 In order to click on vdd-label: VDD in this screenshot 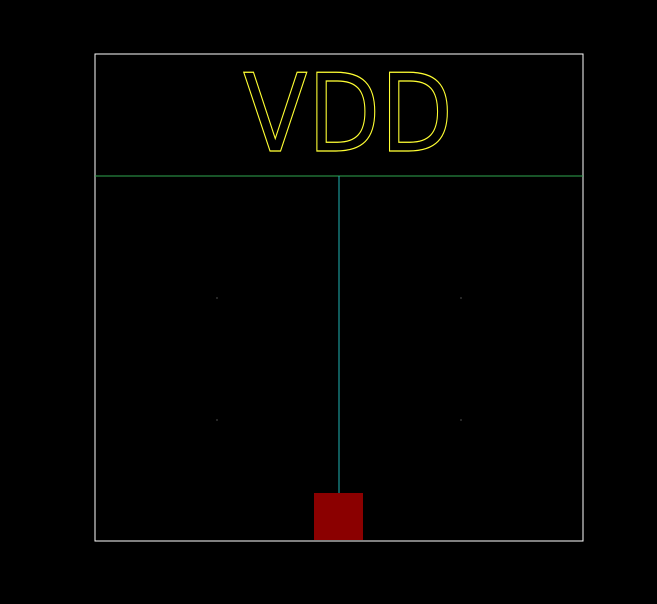, I will do `click(348, 114)`.